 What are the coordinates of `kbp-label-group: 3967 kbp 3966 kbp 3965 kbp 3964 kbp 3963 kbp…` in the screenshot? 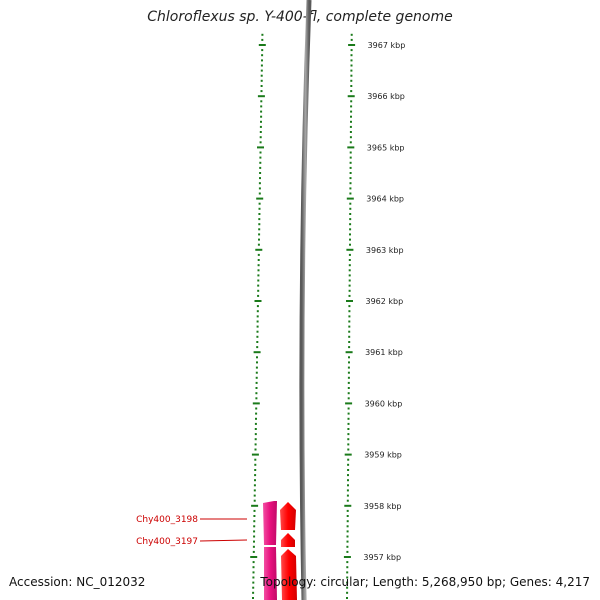 It's located at (384, 301).